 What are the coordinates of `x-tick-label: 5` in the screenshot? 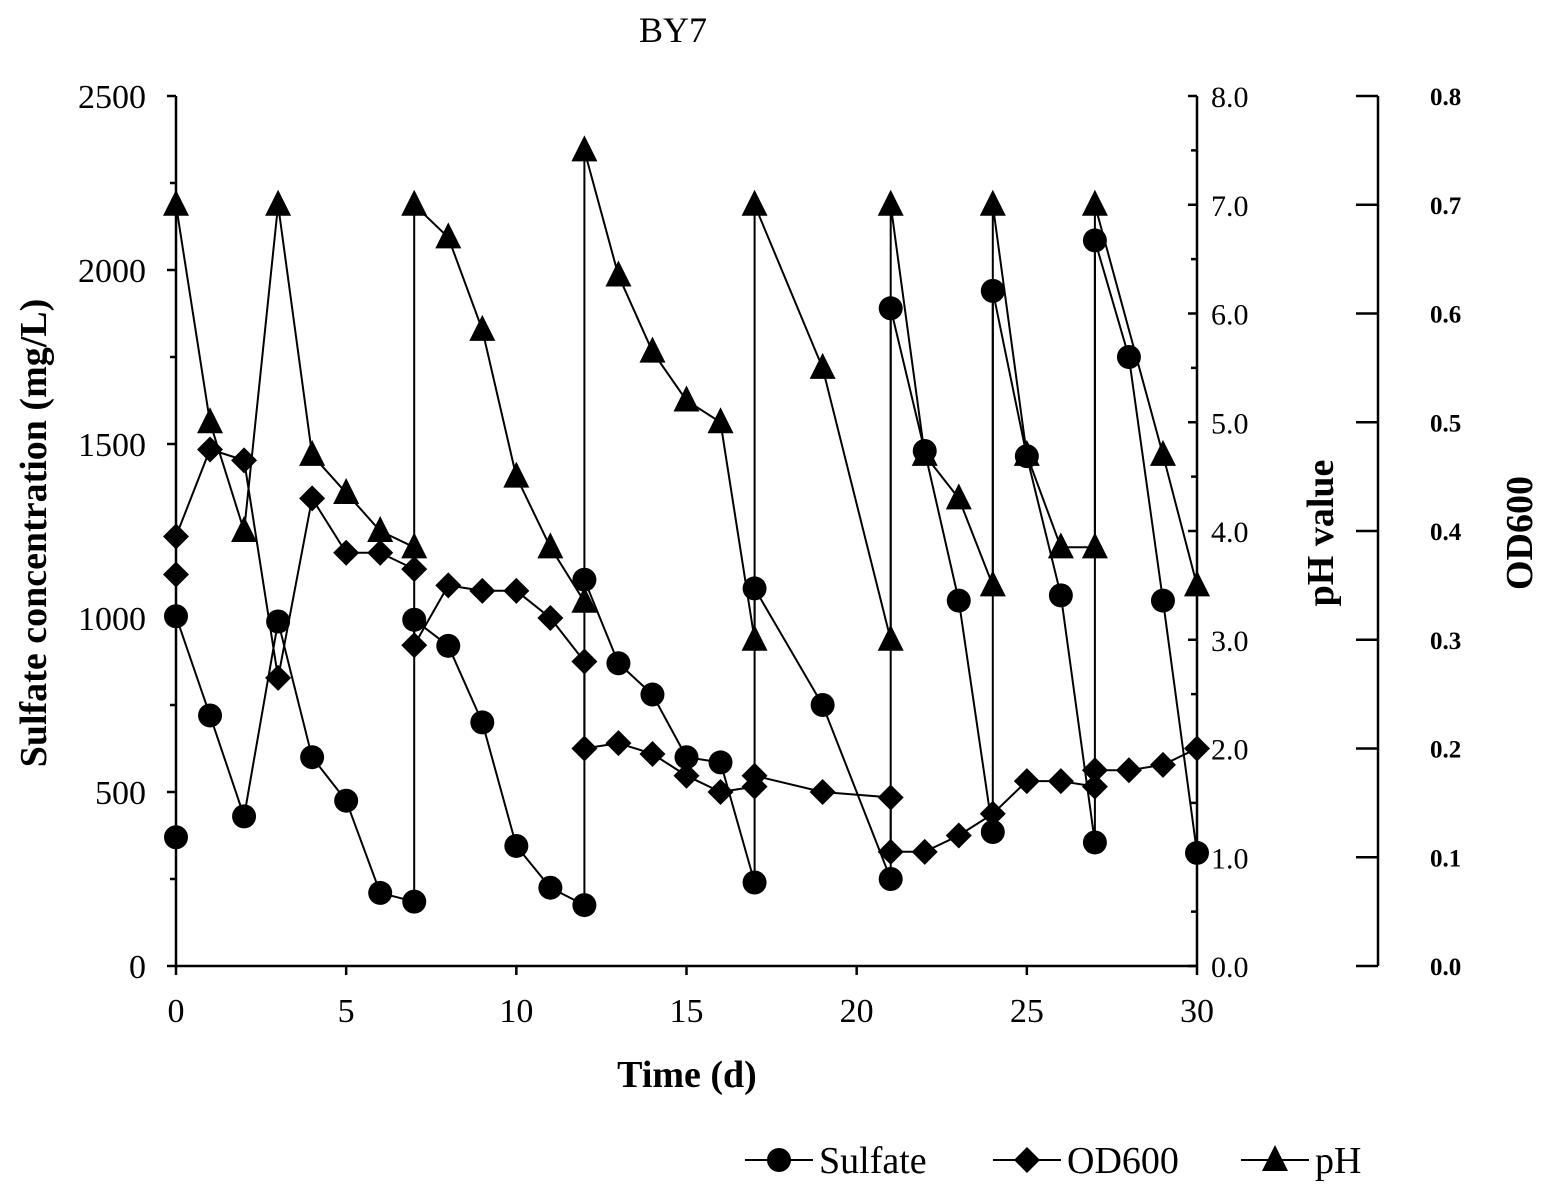 It's located at (346, 1011).